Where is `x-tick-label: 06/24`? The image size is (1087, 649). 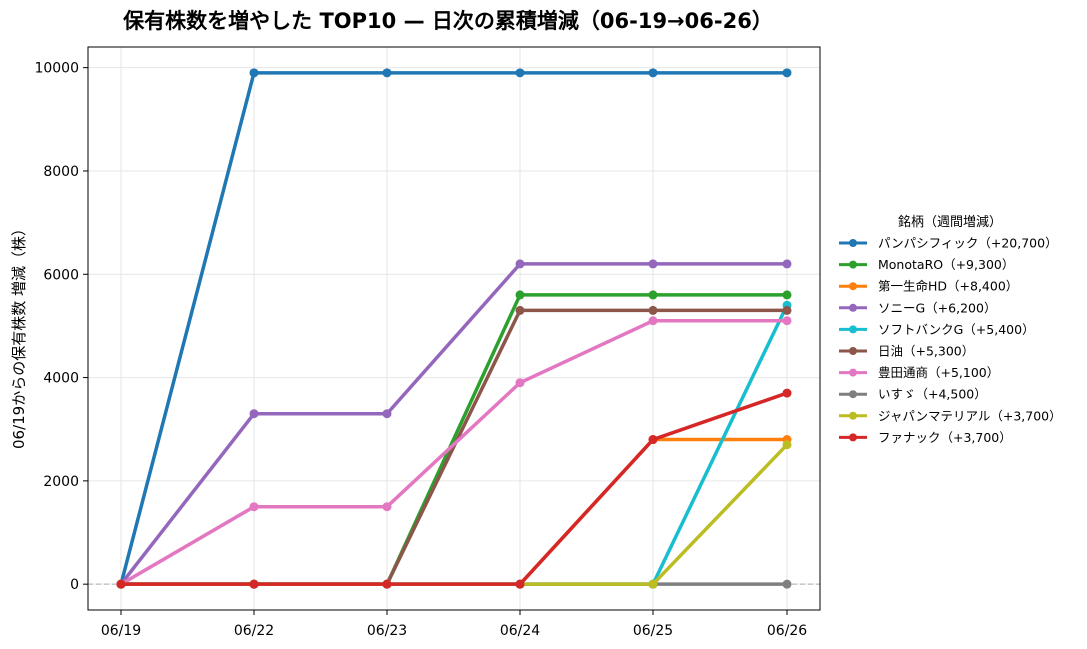 x-tick-label: 06/24 is located at coordinates (520, 631).